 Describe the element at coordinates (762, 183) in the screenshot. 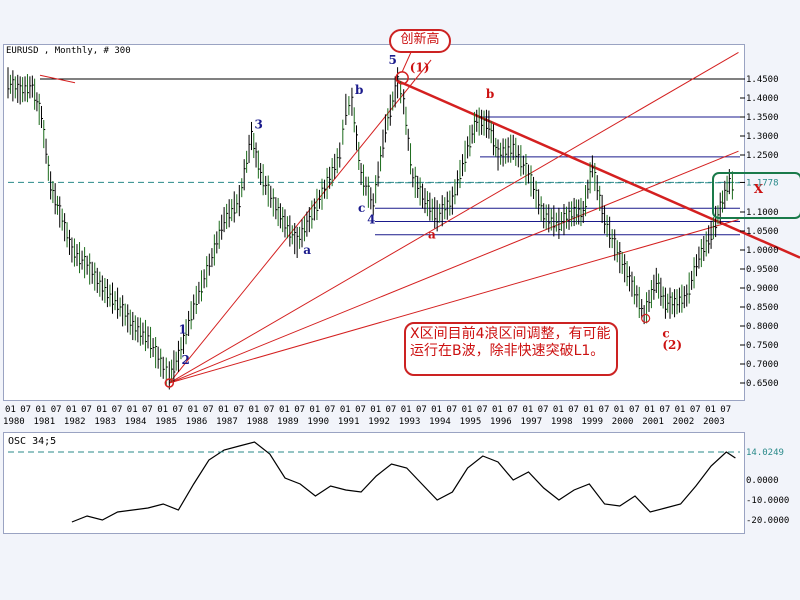

I see `y-tick-label: 1.1778` at that location.